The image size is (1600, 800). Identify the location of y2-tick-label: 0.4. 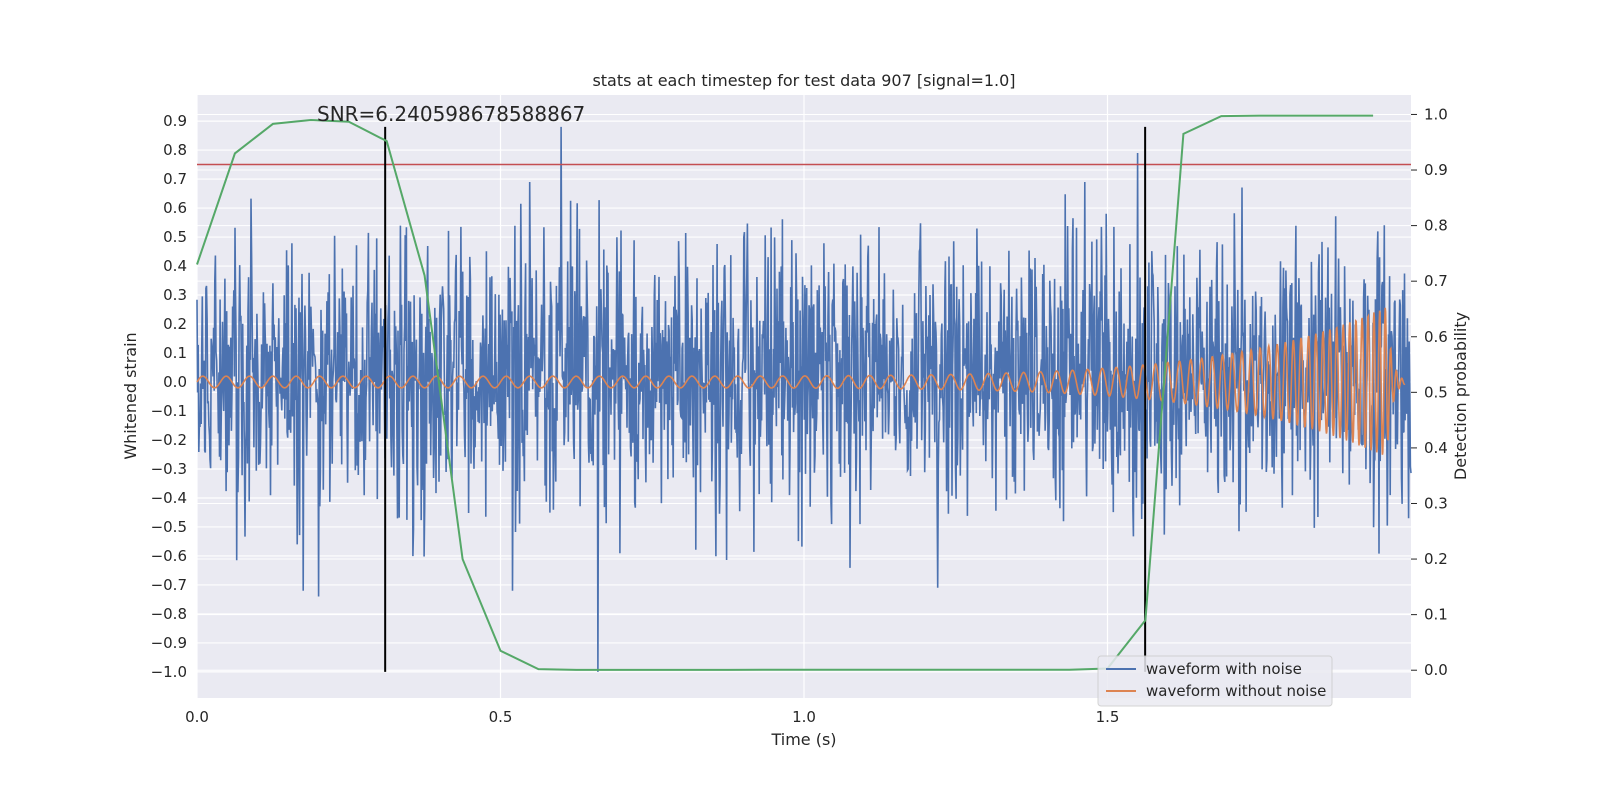
(1436, 448).